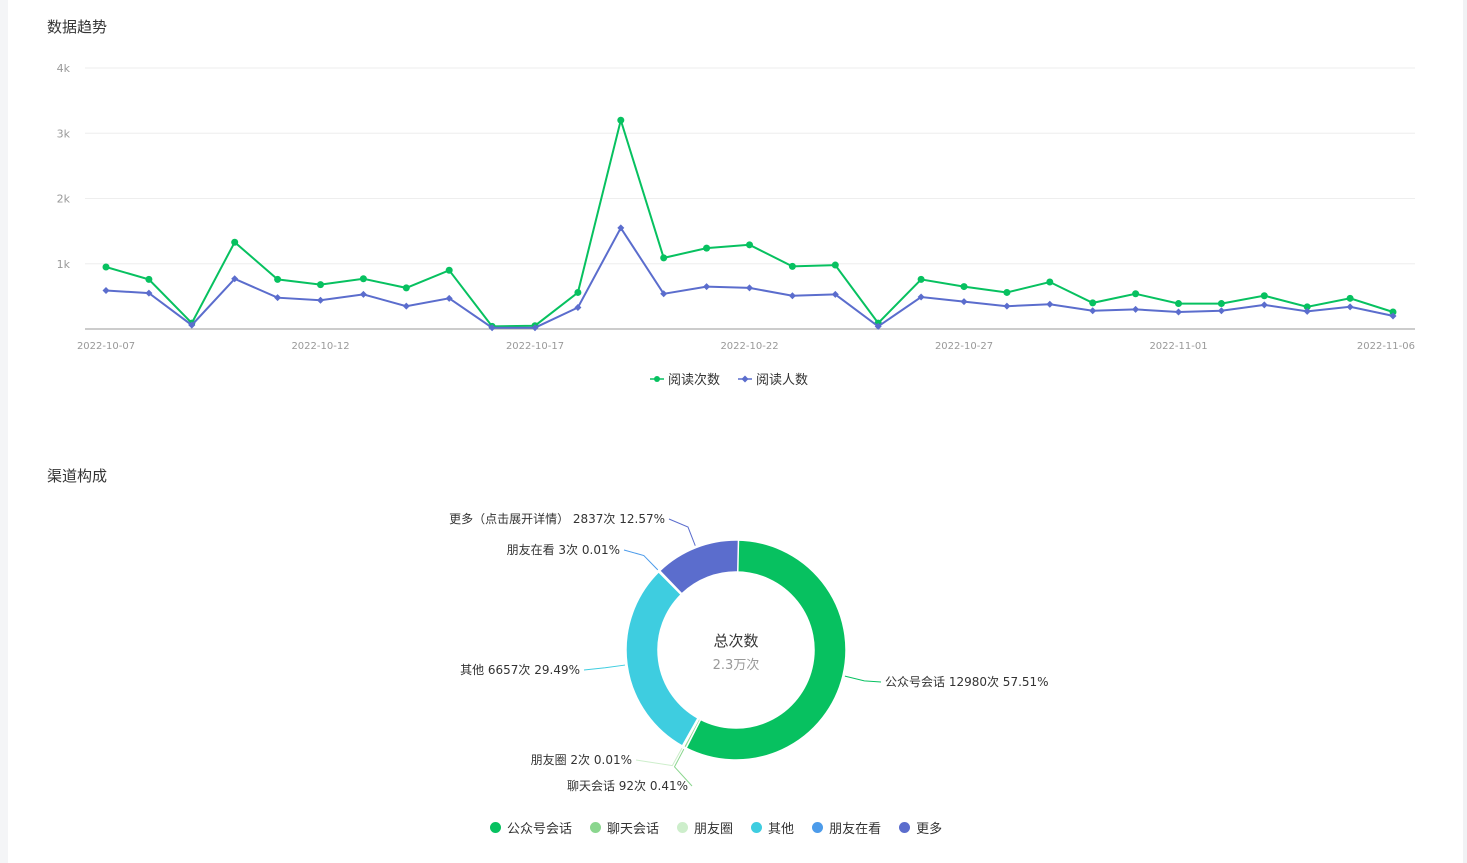 The width and height of the screenshot is (1467, 863). Describe the element at coordinates (855, 829) in the screenshot. I see `legend-label-friends-watching: 朋友在看` at that location.